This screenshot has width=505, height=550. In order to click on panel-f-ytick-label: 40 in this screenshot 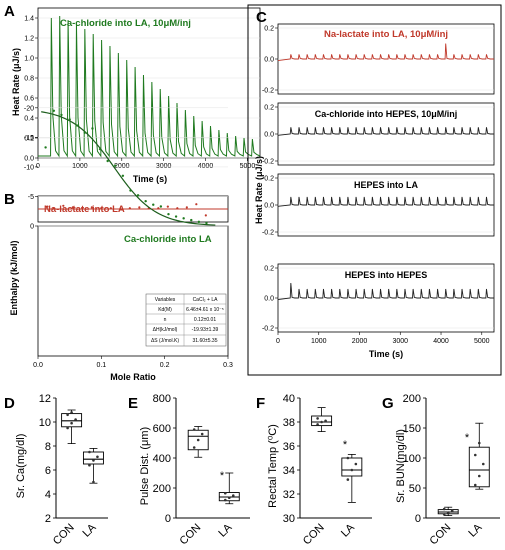, I will do `click(289, 399)`.